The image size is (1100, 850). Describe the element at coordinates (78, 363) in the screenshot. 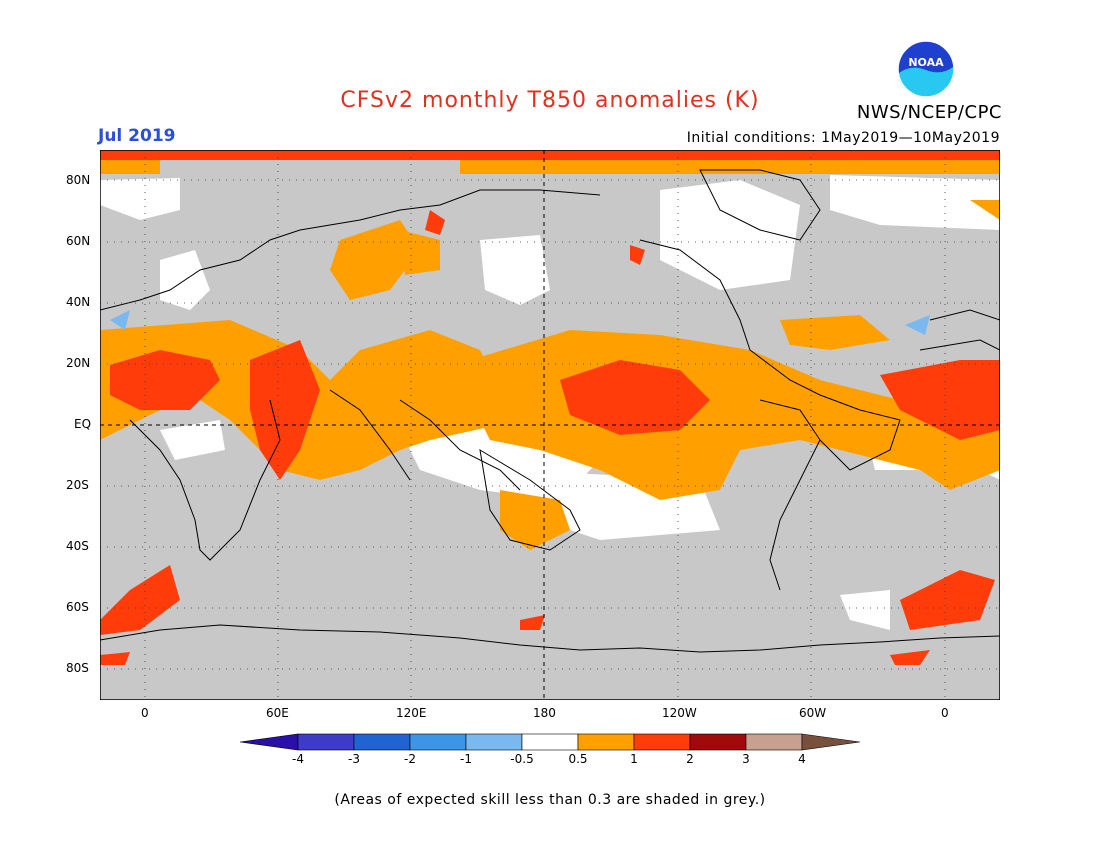

I see `lat-label: 20N` at that location.